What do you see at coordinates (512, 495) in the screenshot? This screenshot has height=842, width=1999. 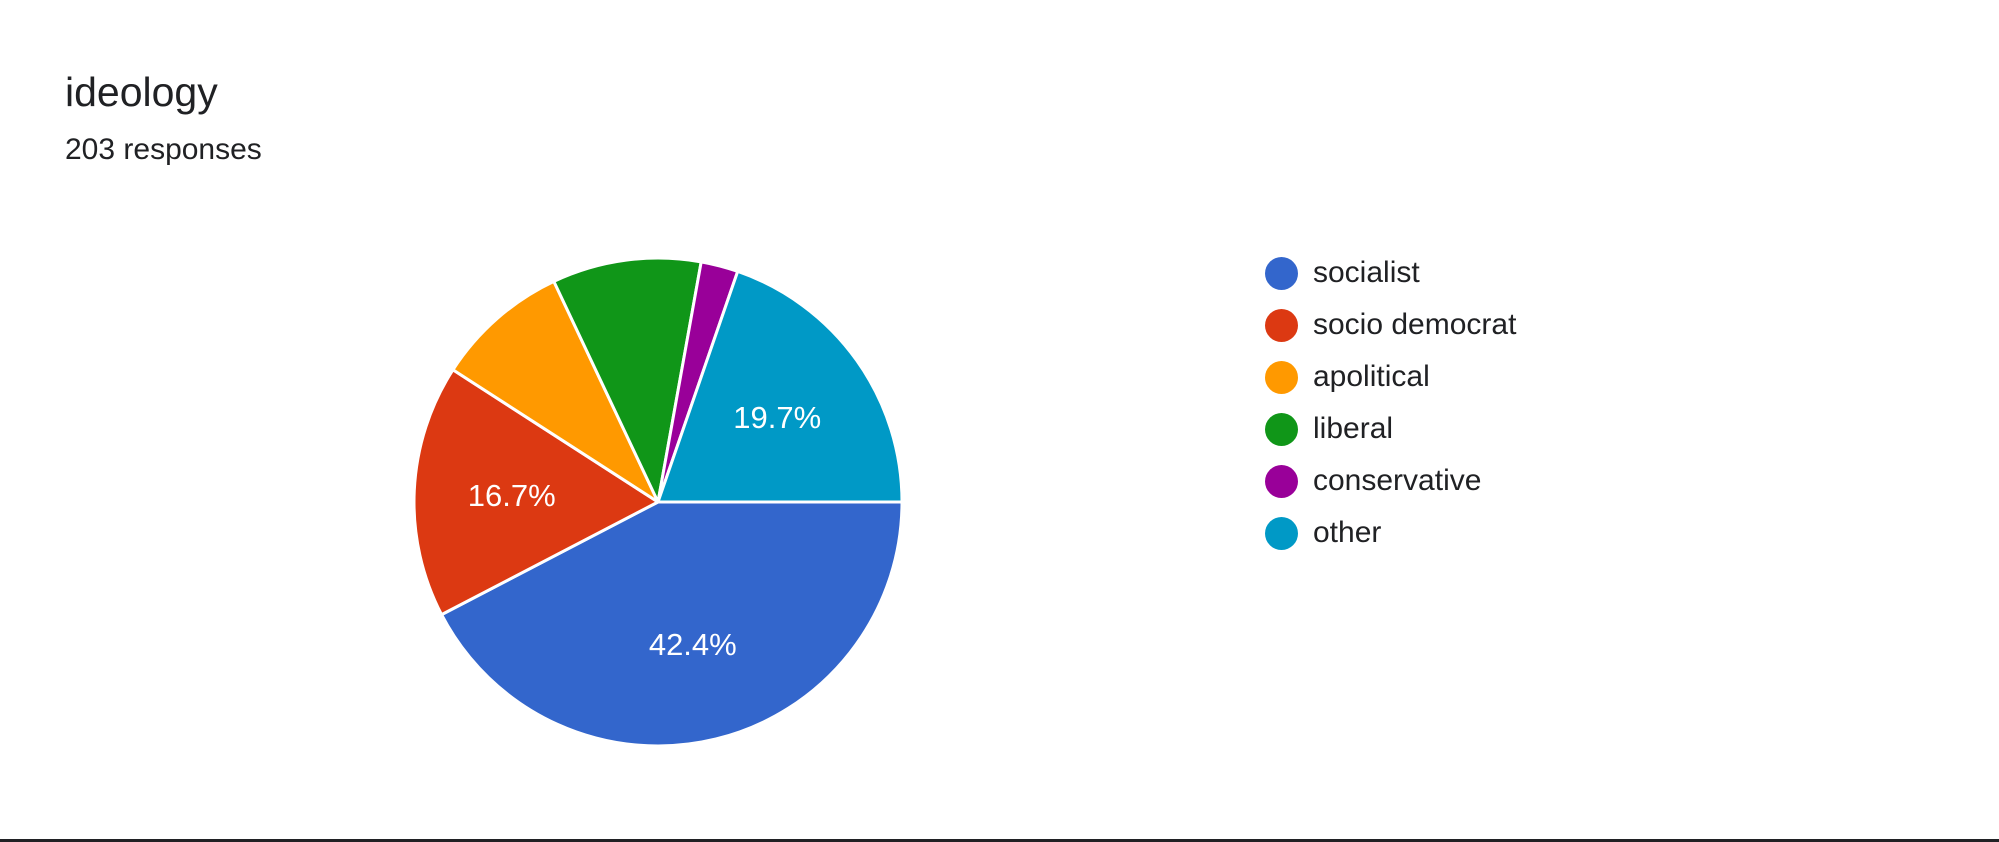 I see `slice-percent-label: 16.7%` at bounding box center [512, 495].